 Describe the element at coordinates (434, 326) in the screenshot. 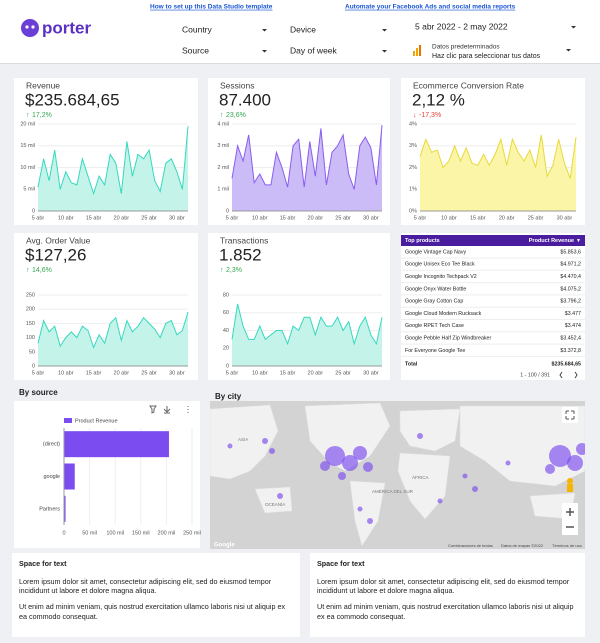

I see `cell: Google RPET Tech Case` at that location.